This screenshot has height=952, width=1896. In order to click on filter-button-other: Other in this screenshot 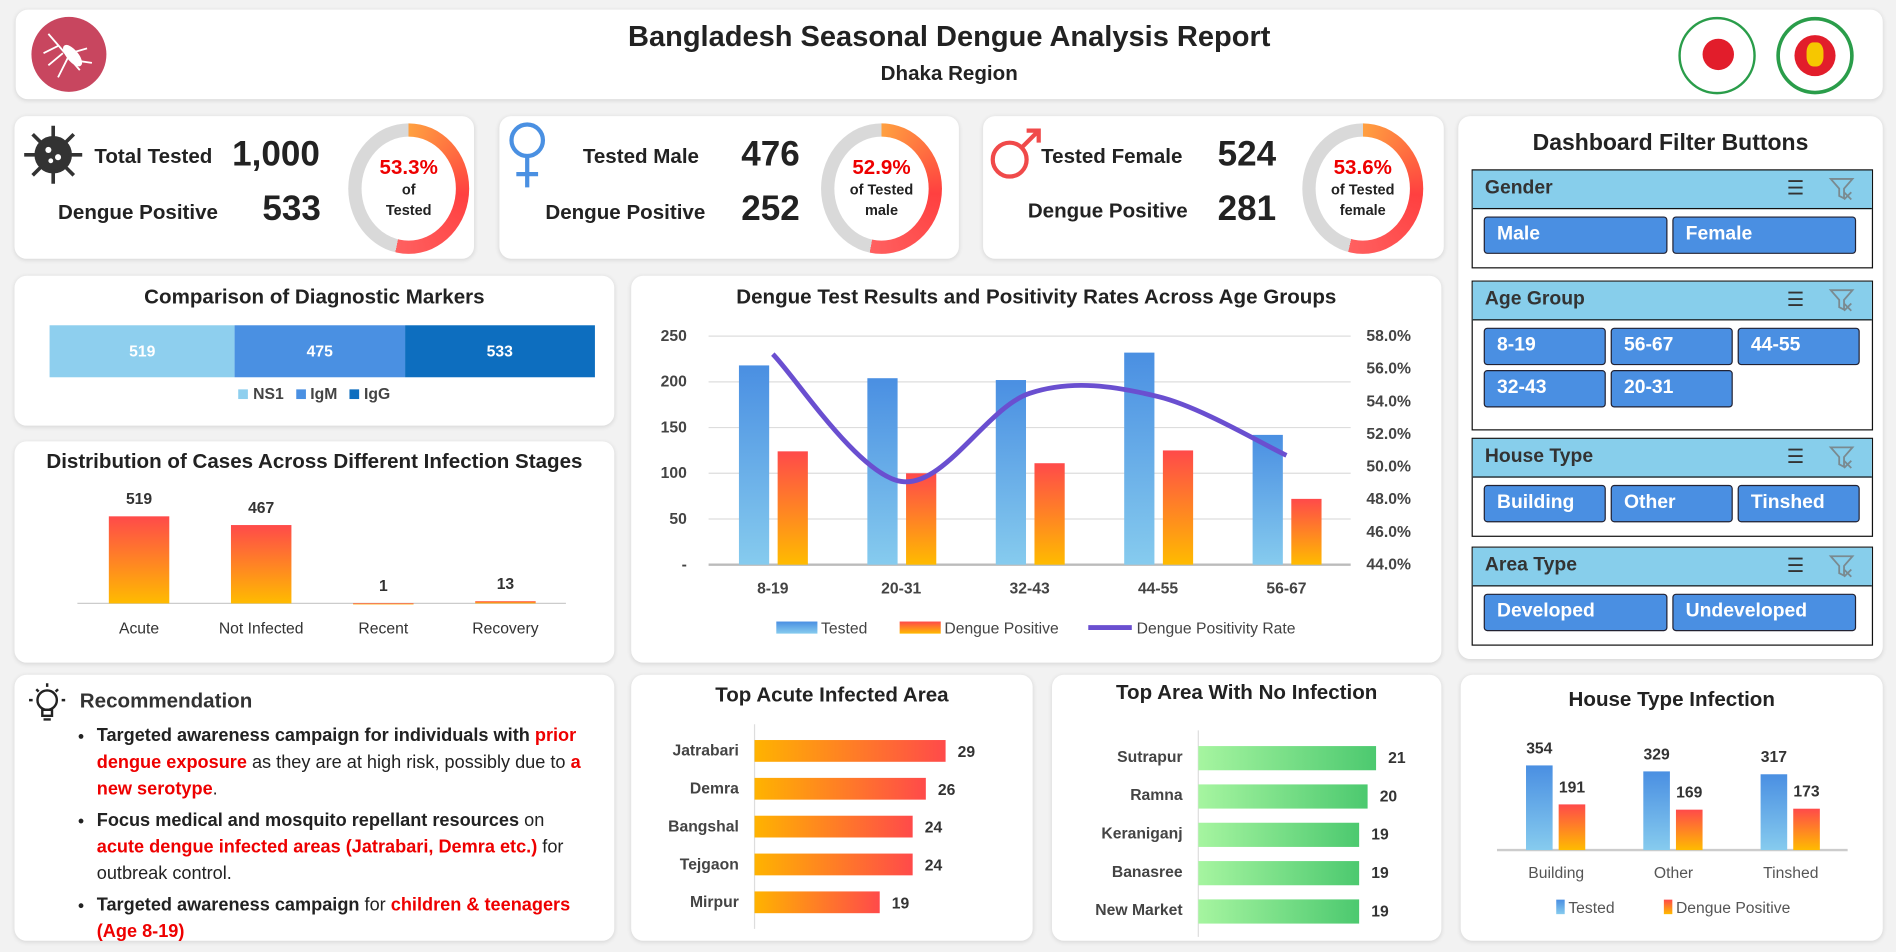, I will do `click(1671, 503)`.